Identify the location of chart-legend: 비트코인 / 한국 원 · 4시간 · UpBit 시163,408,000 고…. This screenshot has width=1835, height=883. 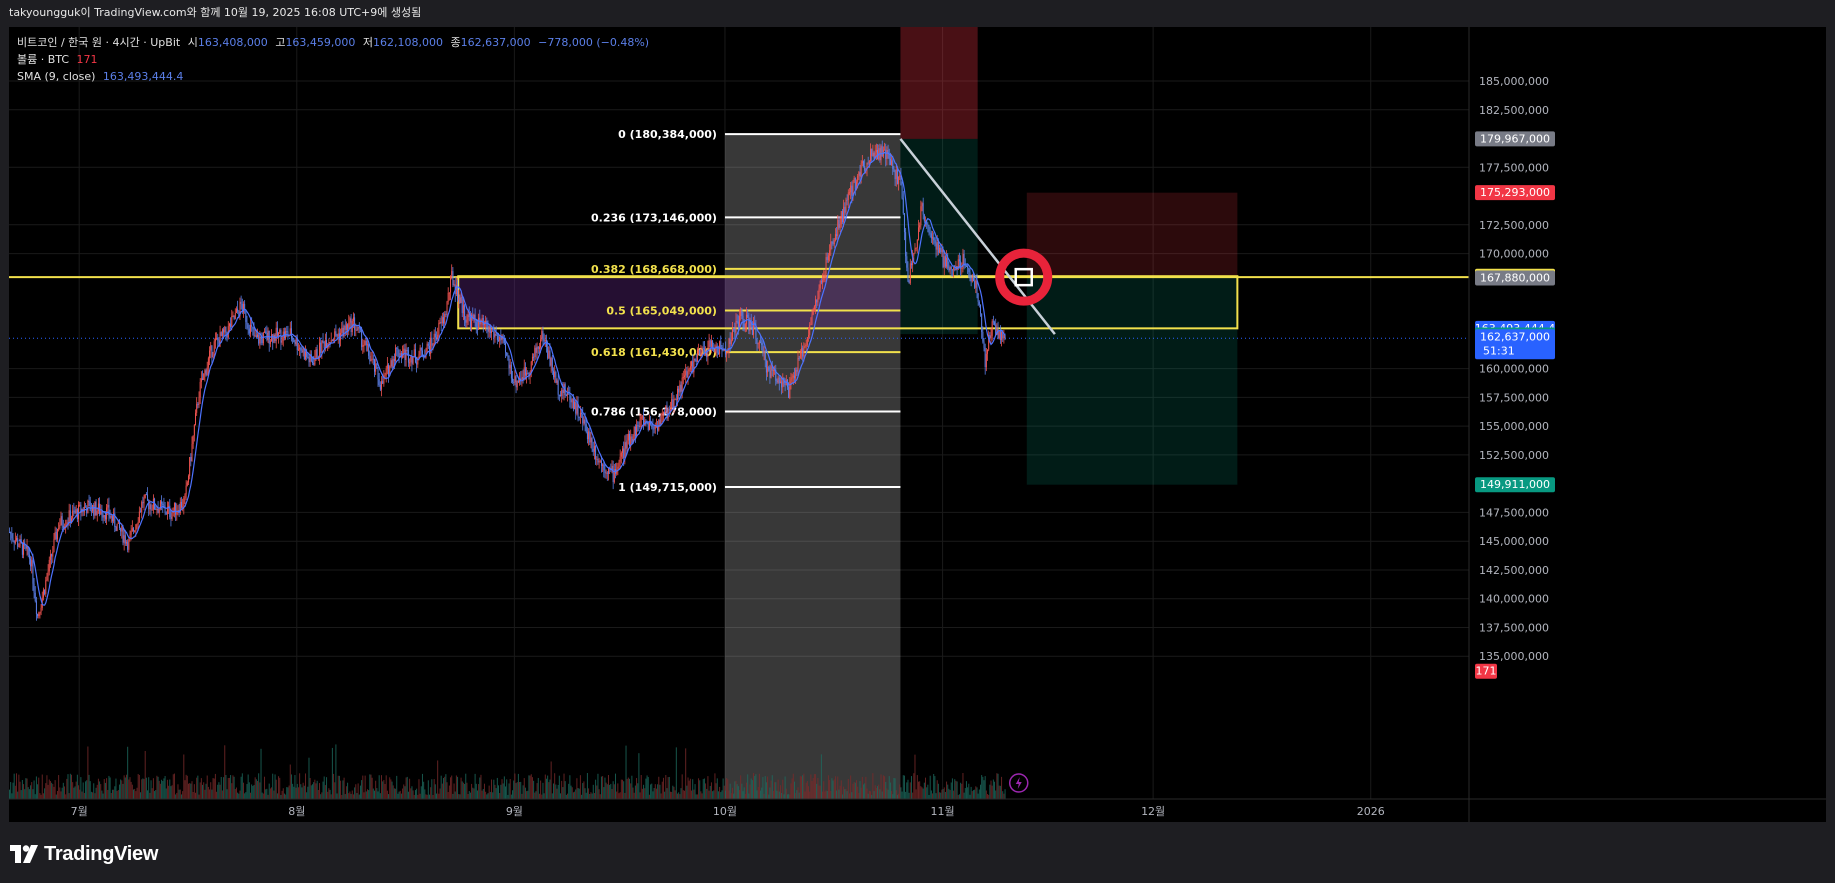
(333, 59).